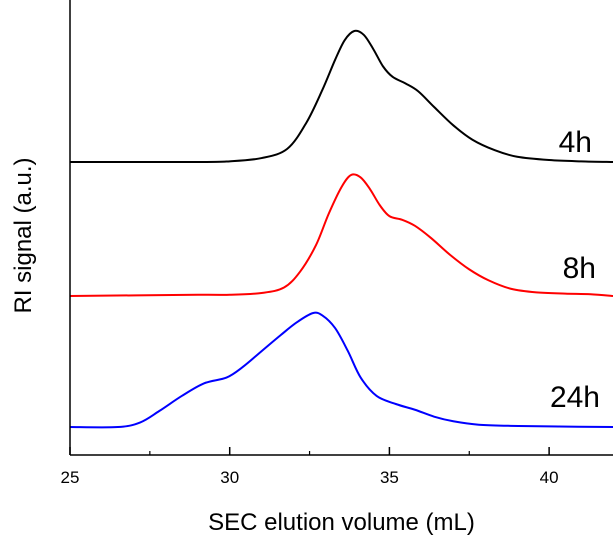 This screenshot has height=537, width=613. Describe the element at coordinates (229, 477) in the screenshot. I see `x-tick-label: 30` at that location.